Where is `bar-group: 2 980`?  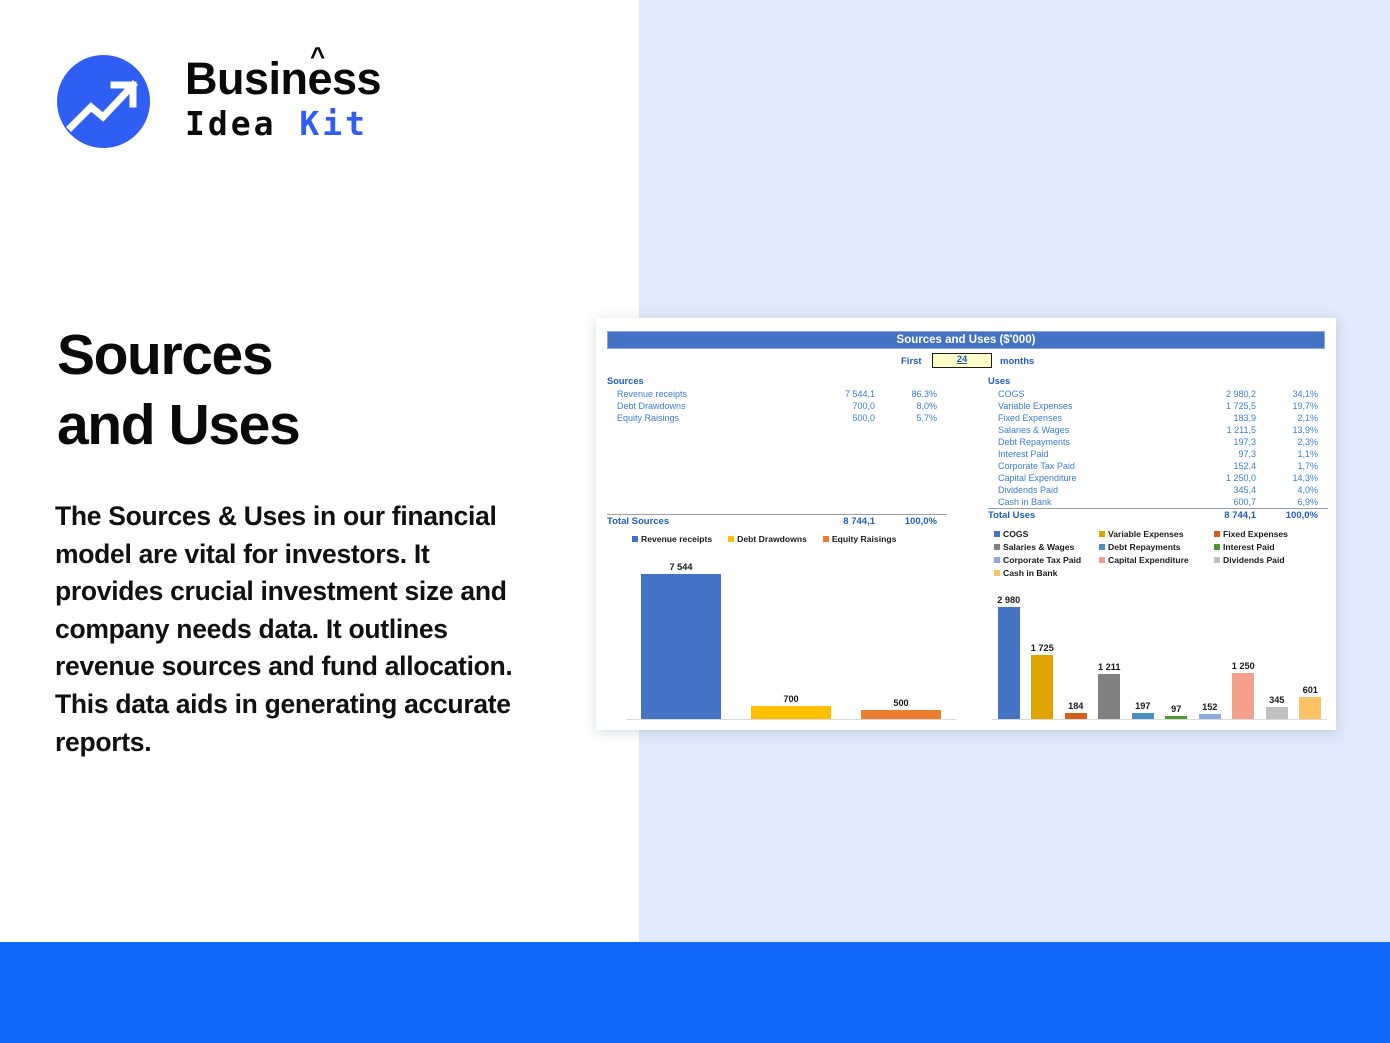
bar-group: 2 980 is located at coordinates (1009, 654).